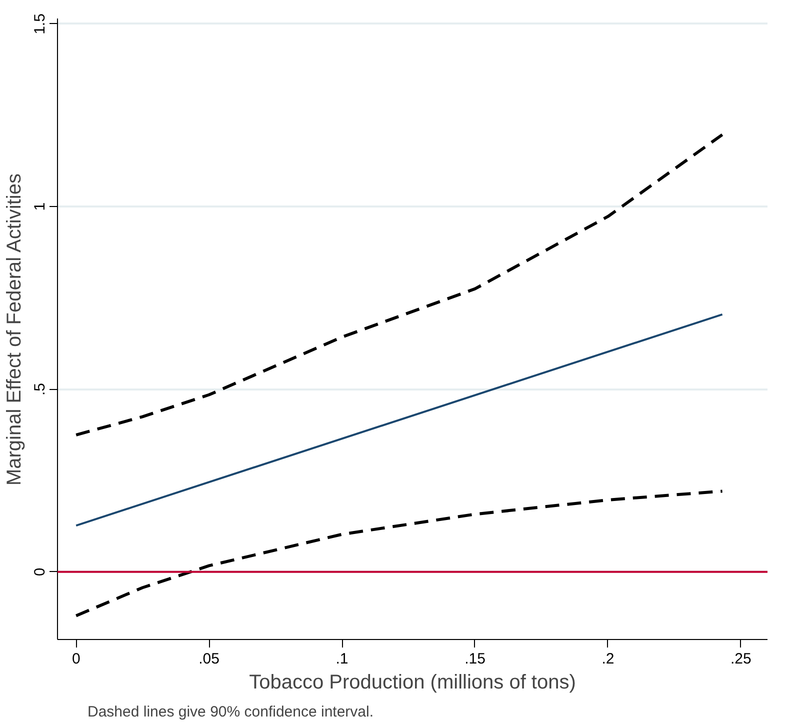 Image resolution: width=787 pixels, height=725 pixels. What do you see at coordinates (40, 24) in the screenshot?
I see `y-tick-label: 1.5` at bounding box center [40, 24].